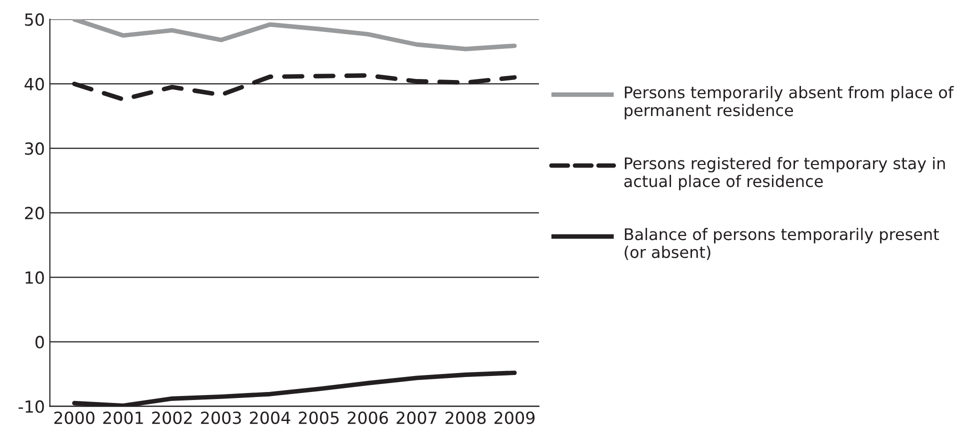 The image size is (959, 430). I want to click on y-tick-label: 30, so click(34, 148).